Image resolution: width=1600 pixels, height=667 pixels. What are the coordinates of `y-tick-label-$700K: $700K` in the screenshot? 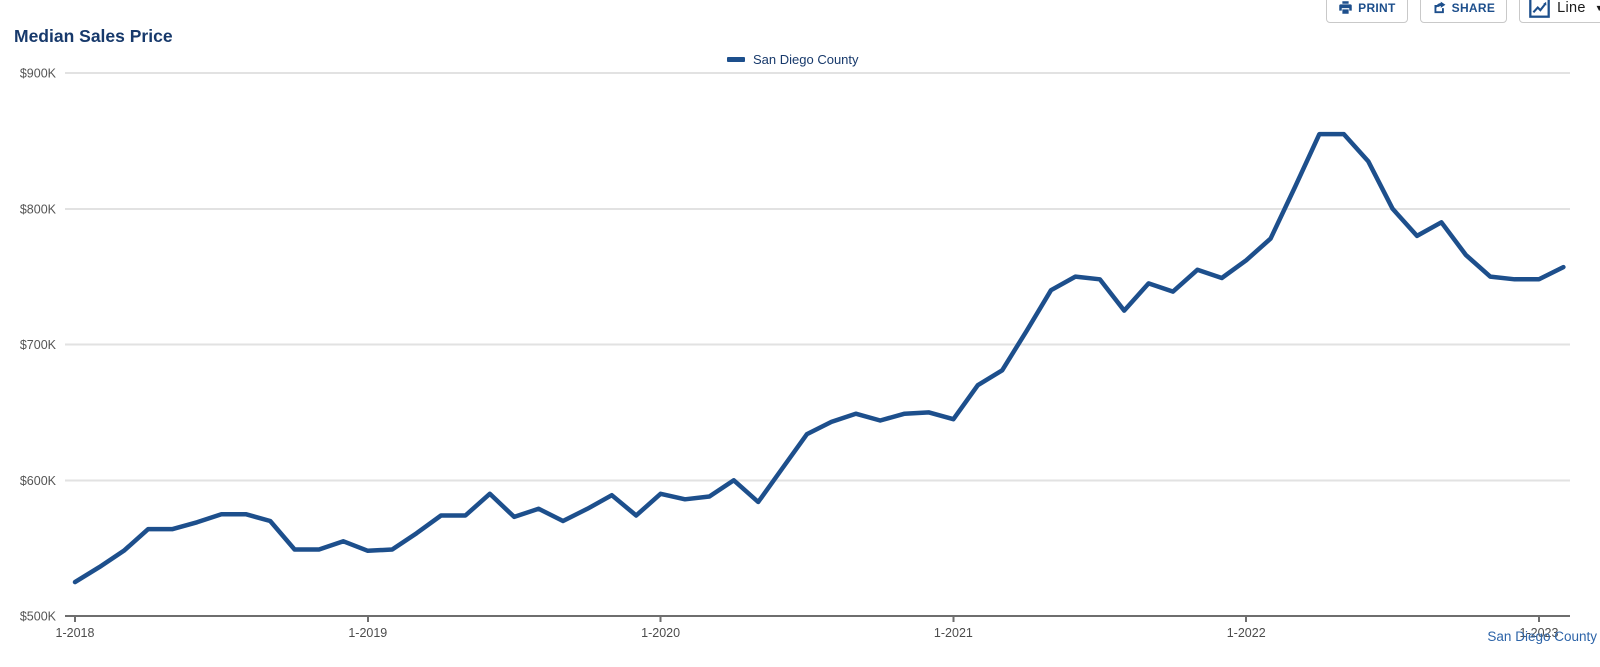 It's located at (38, 345).